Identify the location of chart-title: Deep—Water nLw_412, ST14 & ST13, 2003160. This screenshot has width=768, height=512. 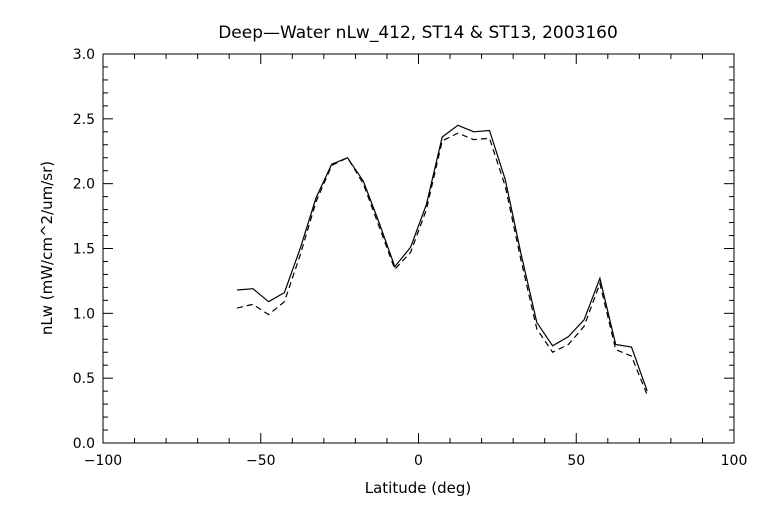
(418, 33).